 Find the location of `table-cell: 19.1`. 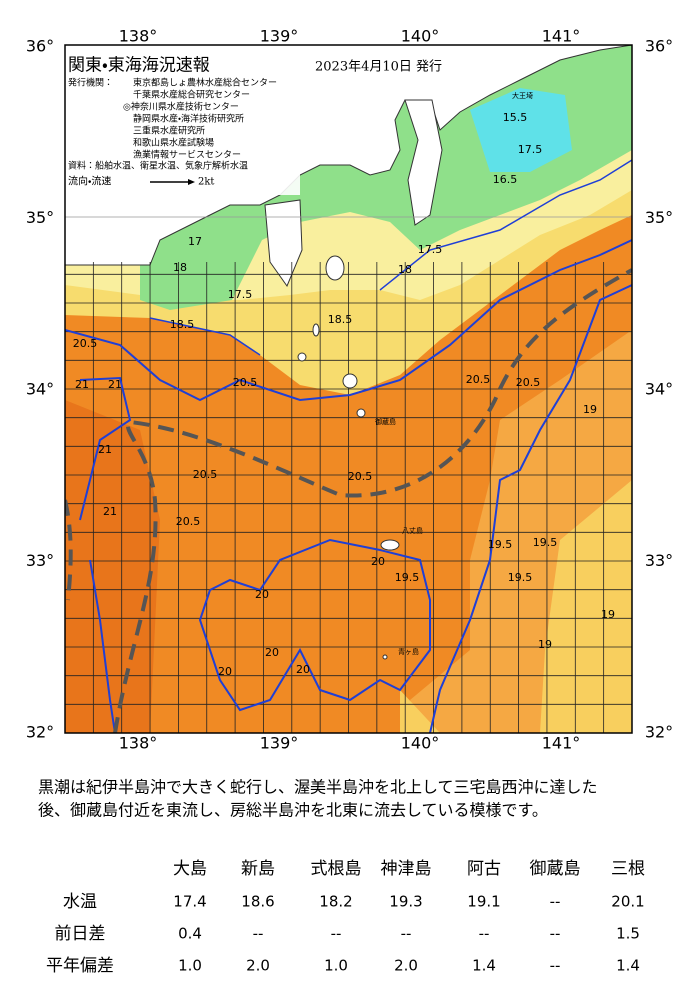

table-cell: 19.1 is located at coordinates (483, 902).